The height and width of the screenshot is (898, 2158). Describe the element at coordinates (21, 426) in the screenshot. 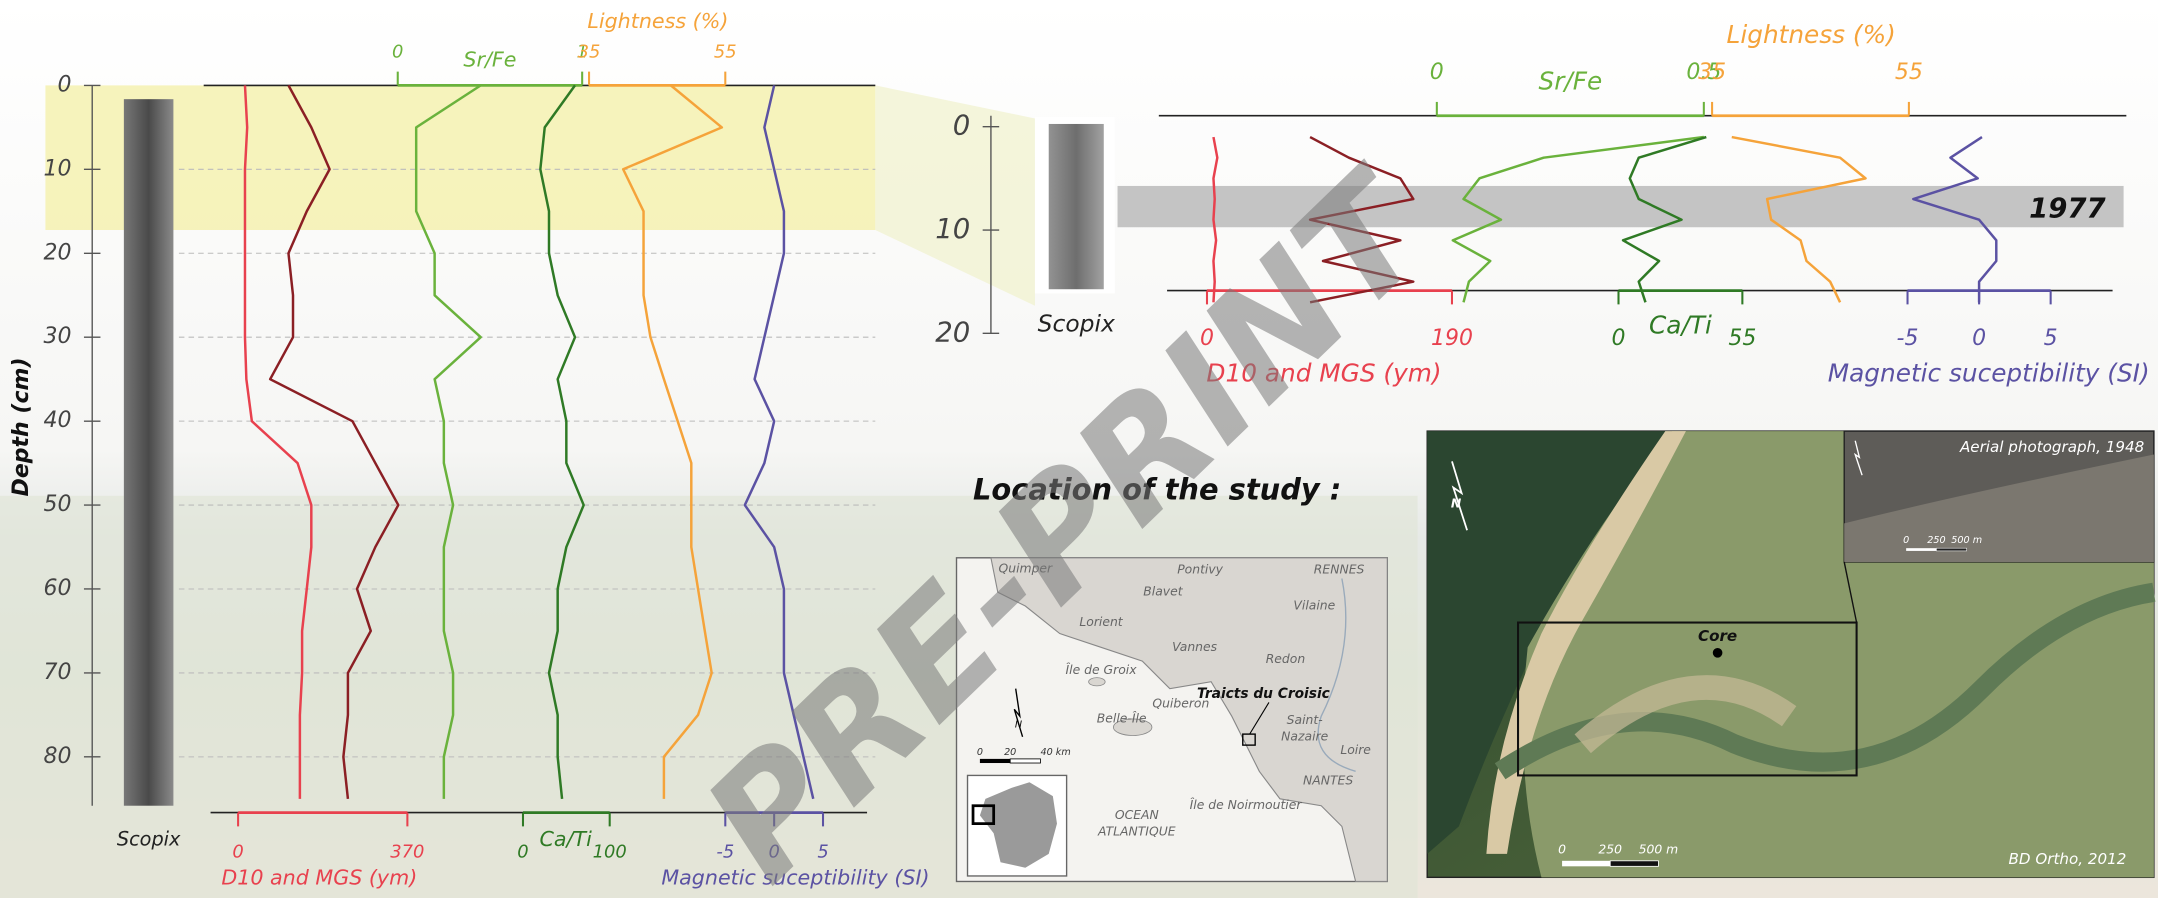

I see `y-axis-label: Depth (cm)` at that location.